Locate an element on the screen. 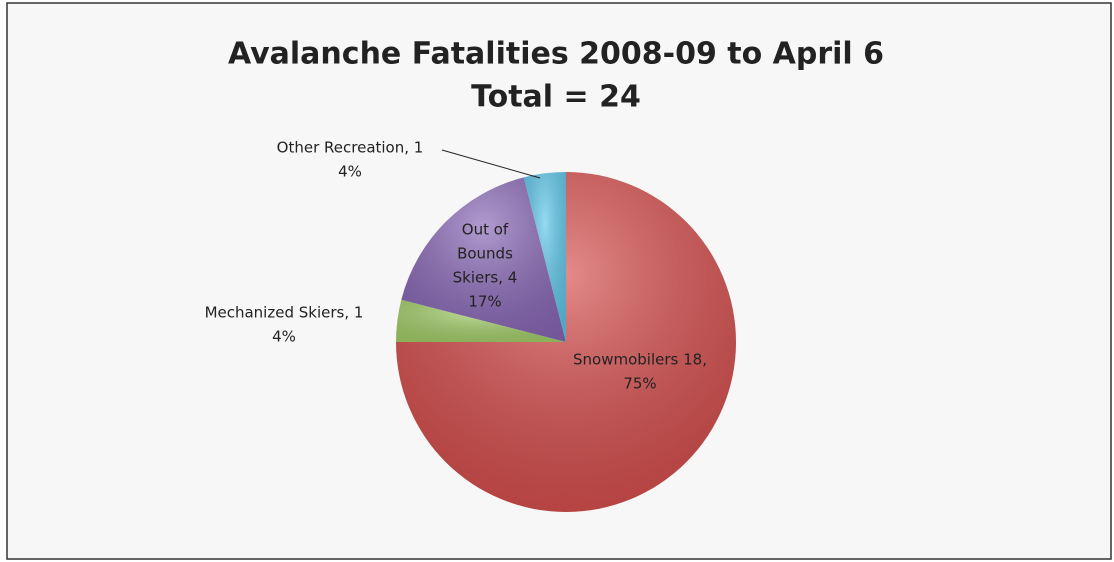 The height and width of the screenshot is (562, 1114). data-label: Bounds is located at coordinates (485, 254).